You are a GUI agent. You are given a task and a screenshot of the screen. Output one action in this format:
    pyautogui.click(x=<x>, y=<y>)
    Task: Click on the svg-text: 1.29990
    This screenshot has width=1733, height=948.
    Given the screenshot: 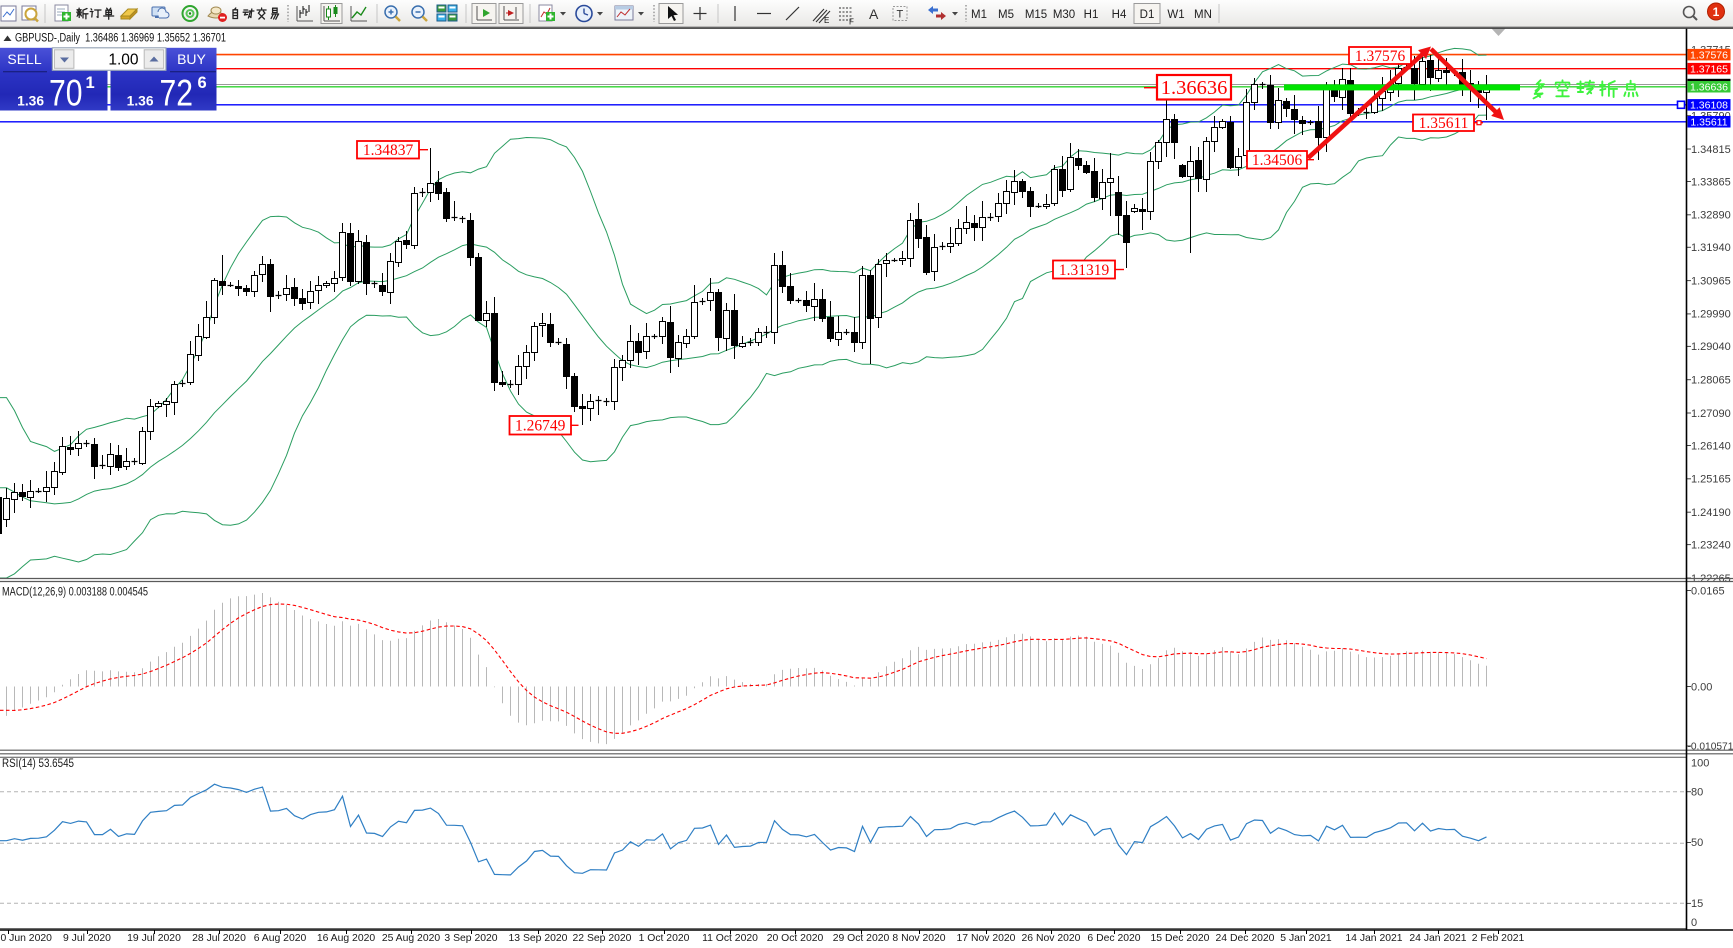 What is the action you would take?
    pyautogui.click(x=1711, y=315)
    